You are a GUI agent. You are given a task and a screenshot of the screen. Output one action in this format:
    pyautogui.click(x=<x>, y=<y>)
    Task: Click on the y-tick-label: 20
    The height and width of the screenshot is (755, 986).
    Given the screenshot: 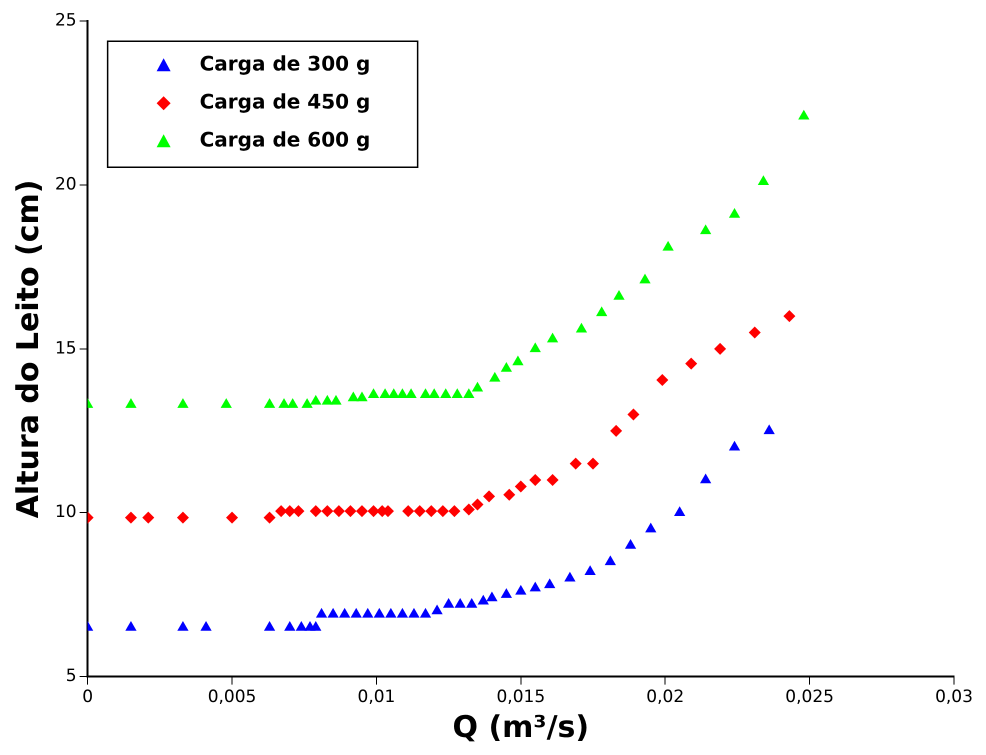 What is the action you would take?
    pyautogui.click(x=65, y=184)
    